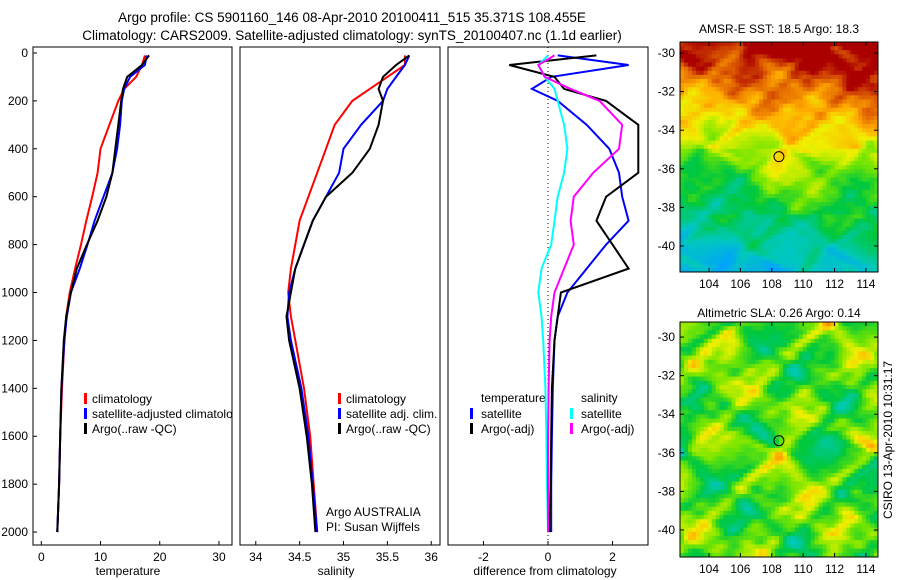 This screenshot has height=580, width=900. What do you see at coordinates (373, 527) in the screenshot?
I see `note-pi: PI: Susan Wijffels` at bounding box center [373, 527].